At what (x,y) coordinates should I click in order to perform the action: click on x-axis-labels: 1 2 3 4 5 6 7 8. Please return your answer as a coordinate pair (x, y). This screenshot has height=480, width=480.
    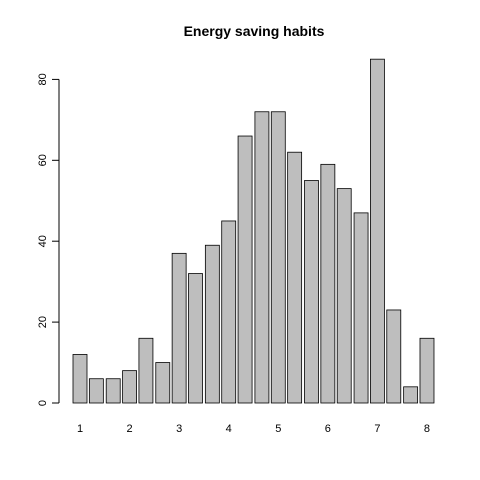
    Looking at the image, I should click on (253, 429).